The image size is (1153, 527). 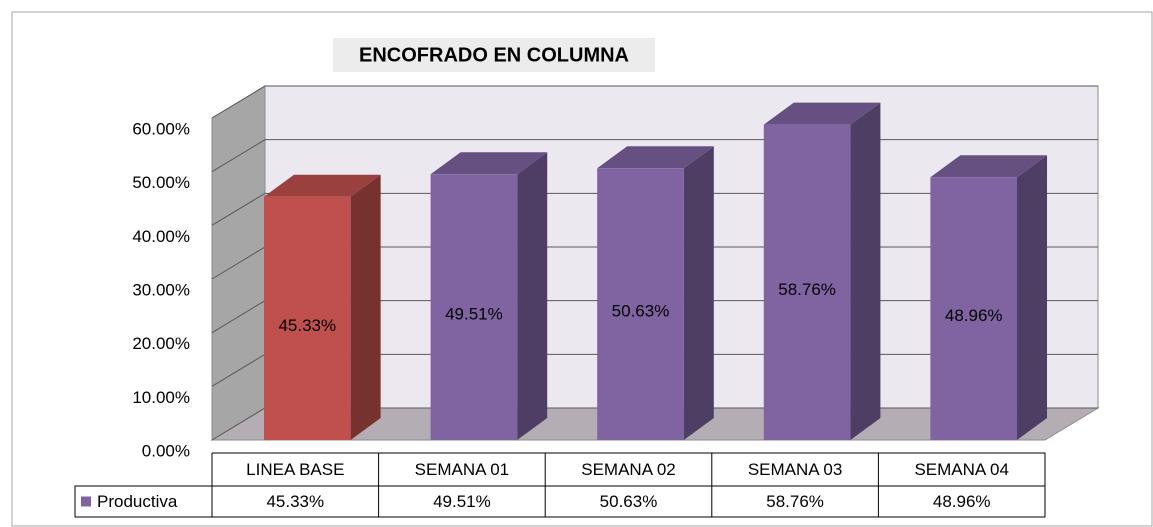 I want to click on chart-title: ENCOFRADO EN COLUMNA, so click(x=494, y=55).